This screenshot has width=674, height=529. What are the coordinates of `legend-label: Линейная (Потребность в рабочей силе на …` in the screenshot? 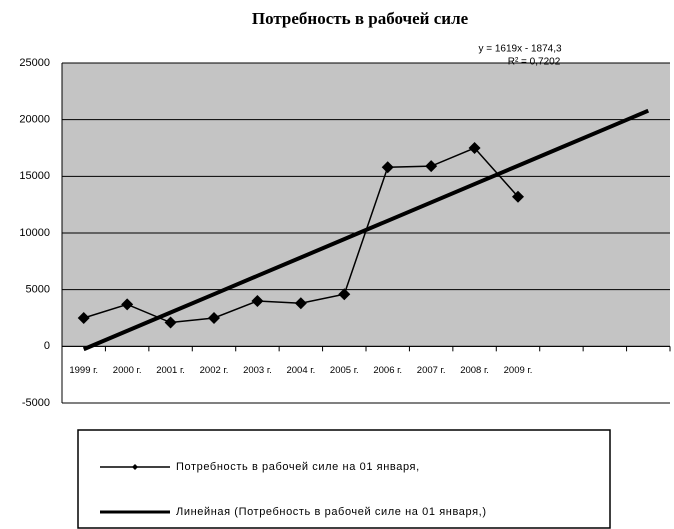 It's located at (331, 512).